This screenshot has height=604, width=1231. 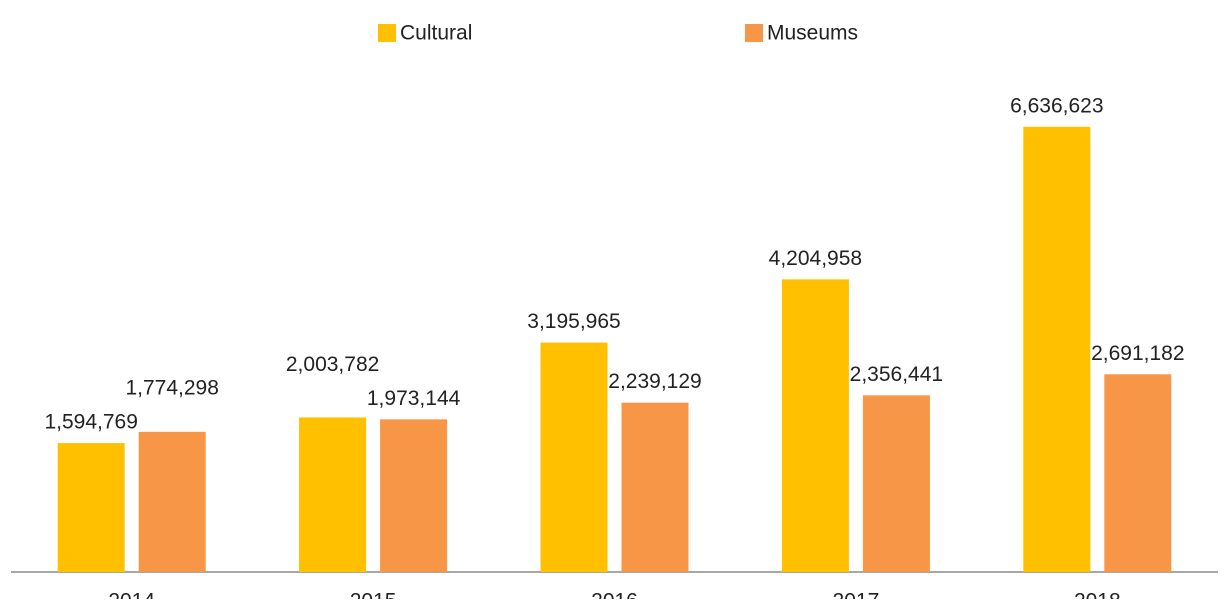 I want to click on data-label: 1,594,769, so click(x=90, y=422).